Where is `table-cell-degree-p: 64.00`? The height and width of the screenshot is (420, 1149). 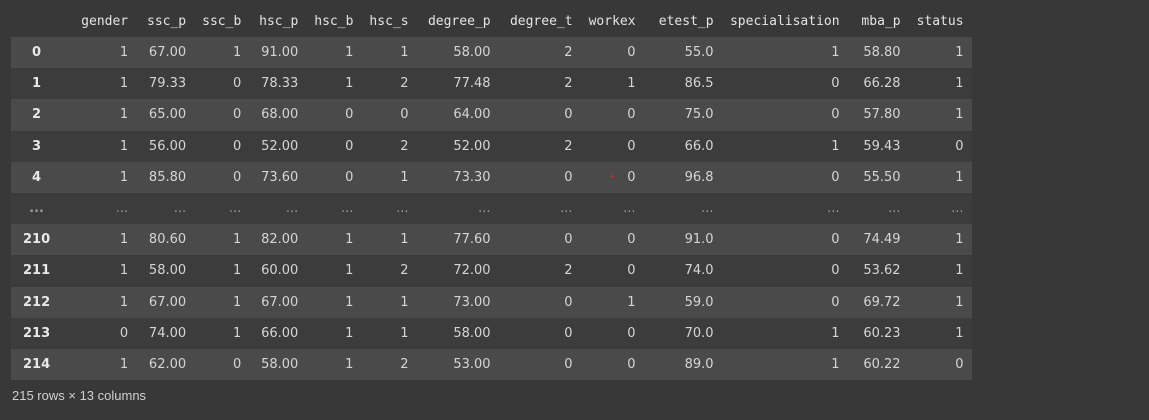
table-cell-degree-p: 64.00 is located at coordinates (472, 115).